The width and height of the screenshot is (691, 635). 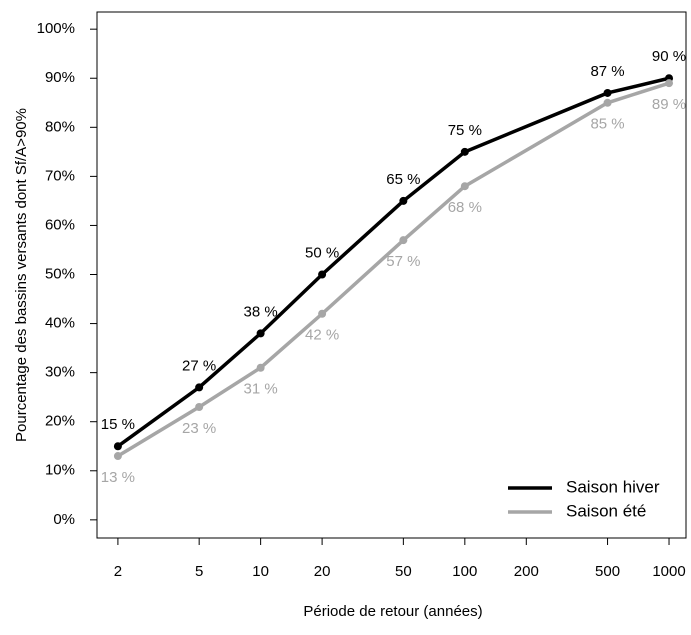 What do you see at coordinates (322, 335) in the screenshot?
I see `data-label: 42 %` at bounding box center [322, 335].